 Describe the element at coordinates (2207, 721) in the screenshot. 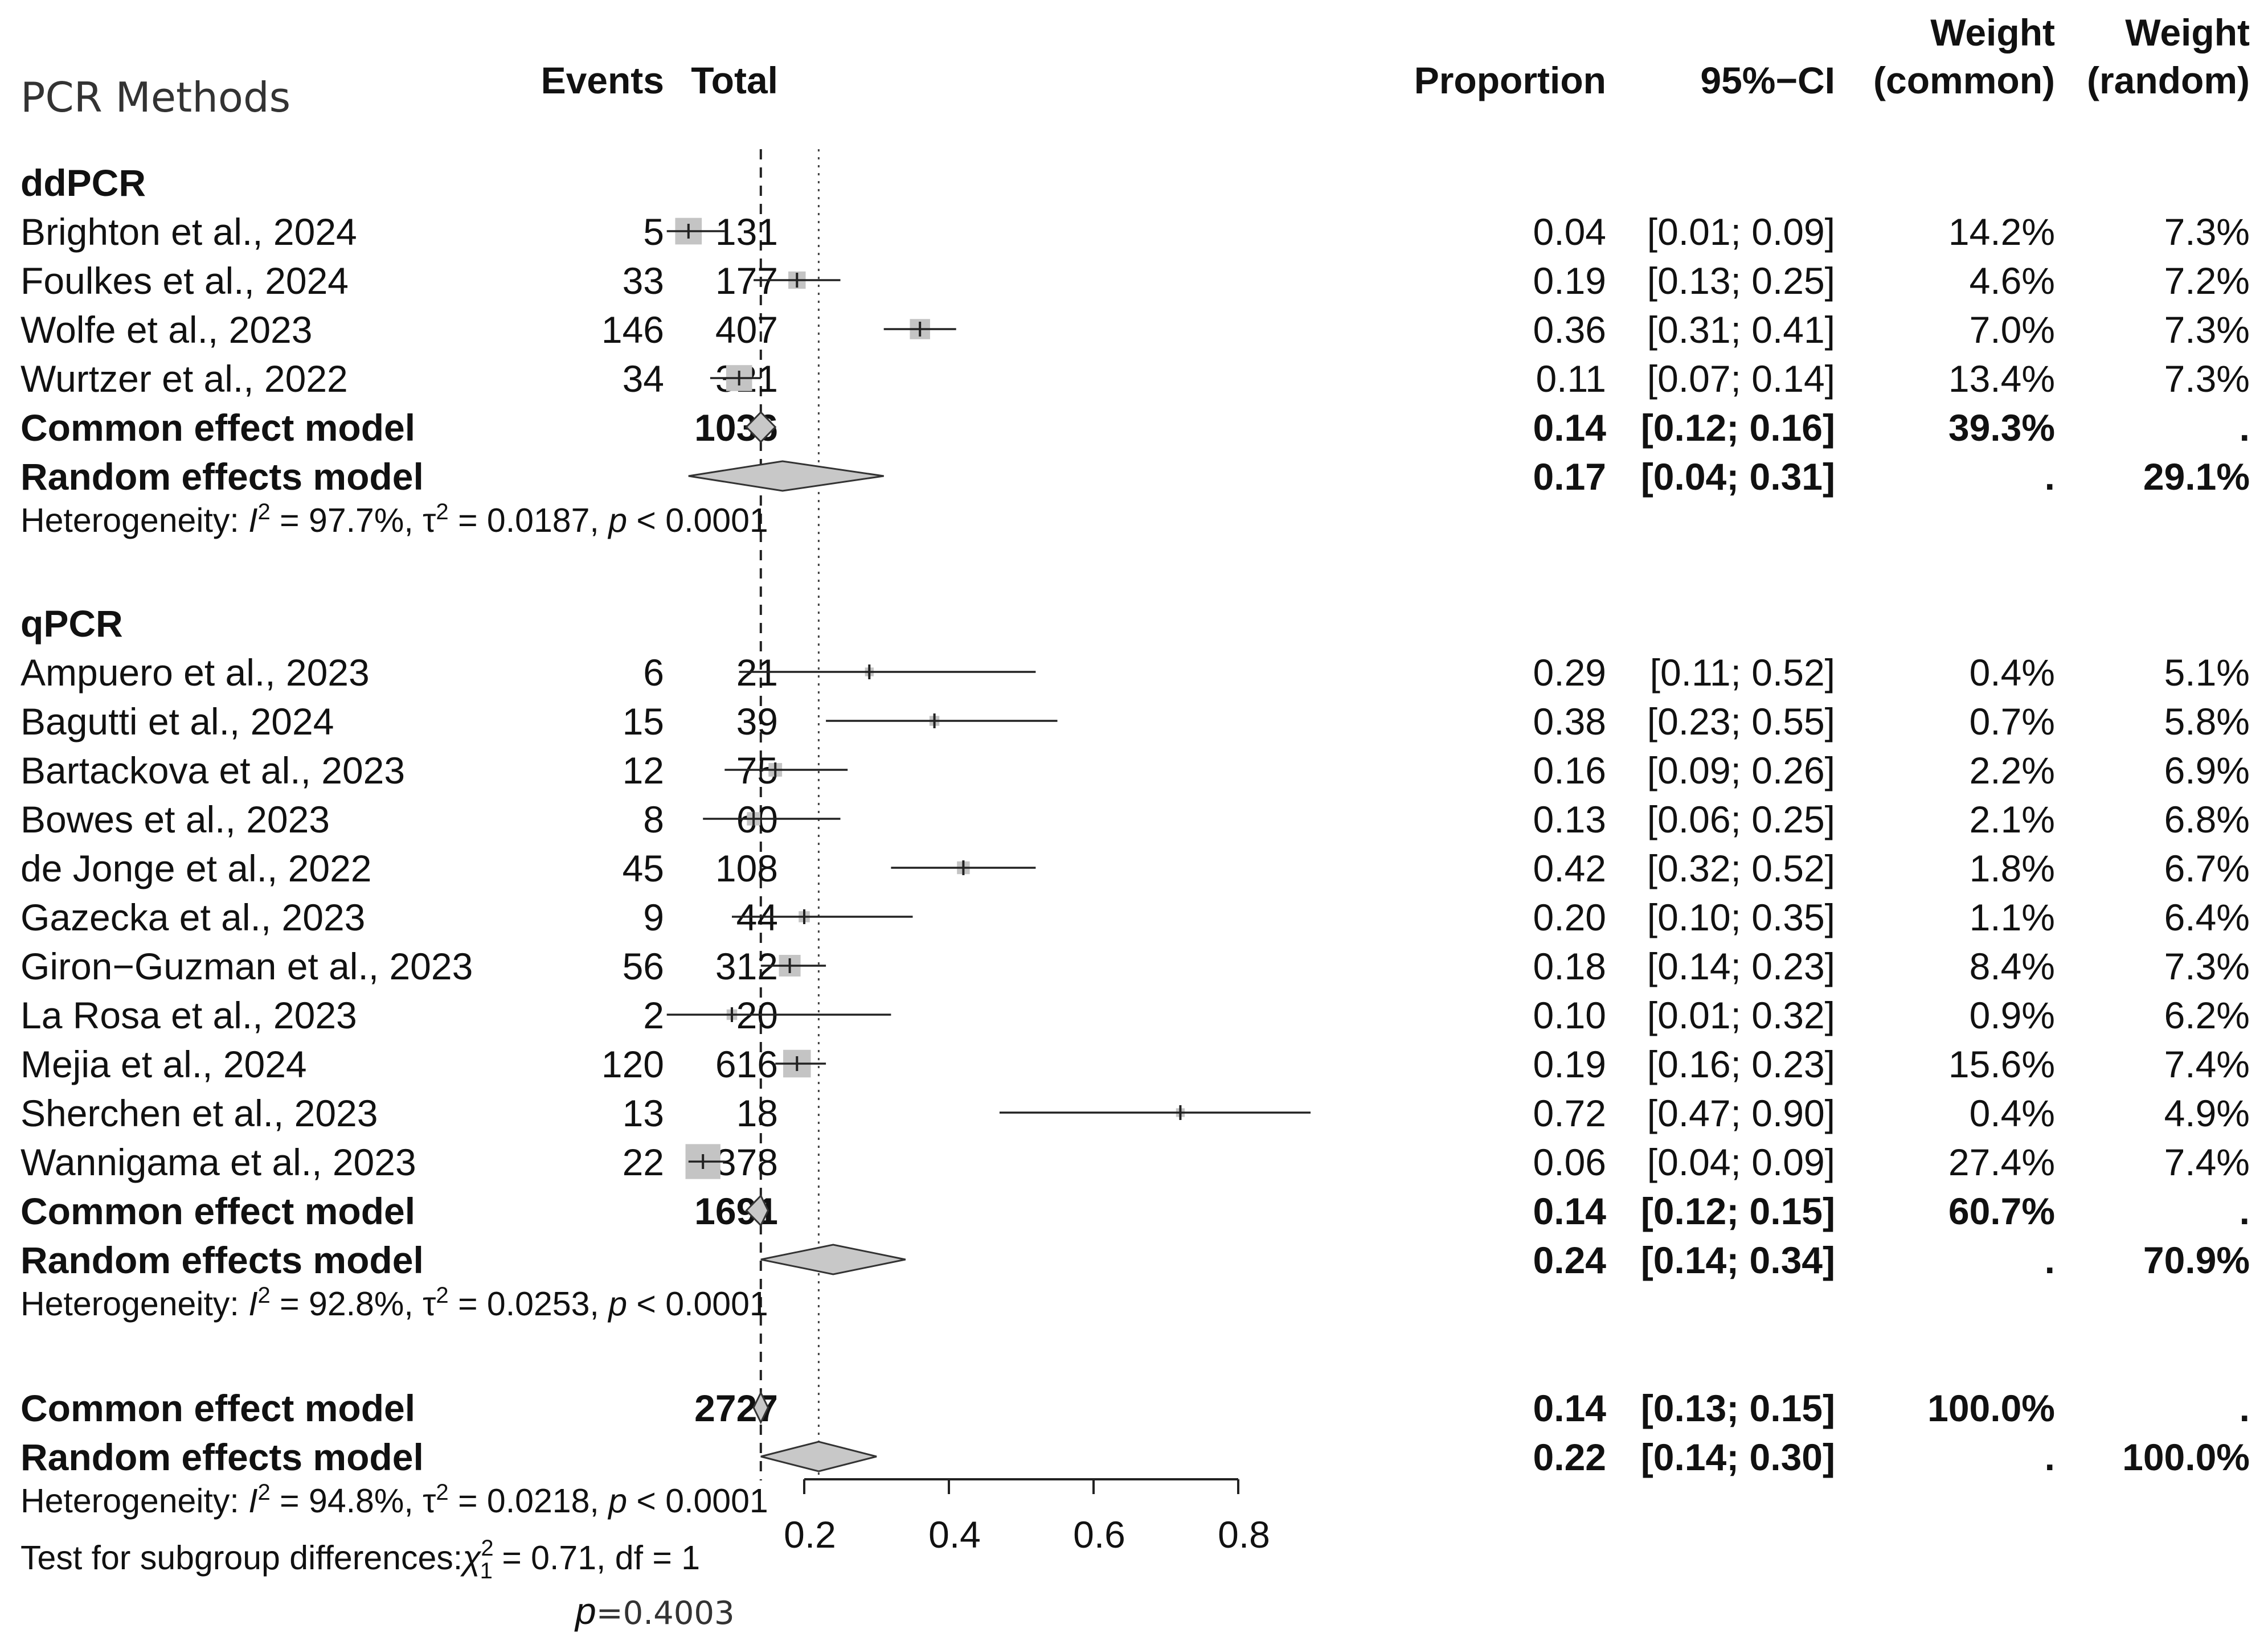

I see `weight-random-value: 5.8%` at that location.